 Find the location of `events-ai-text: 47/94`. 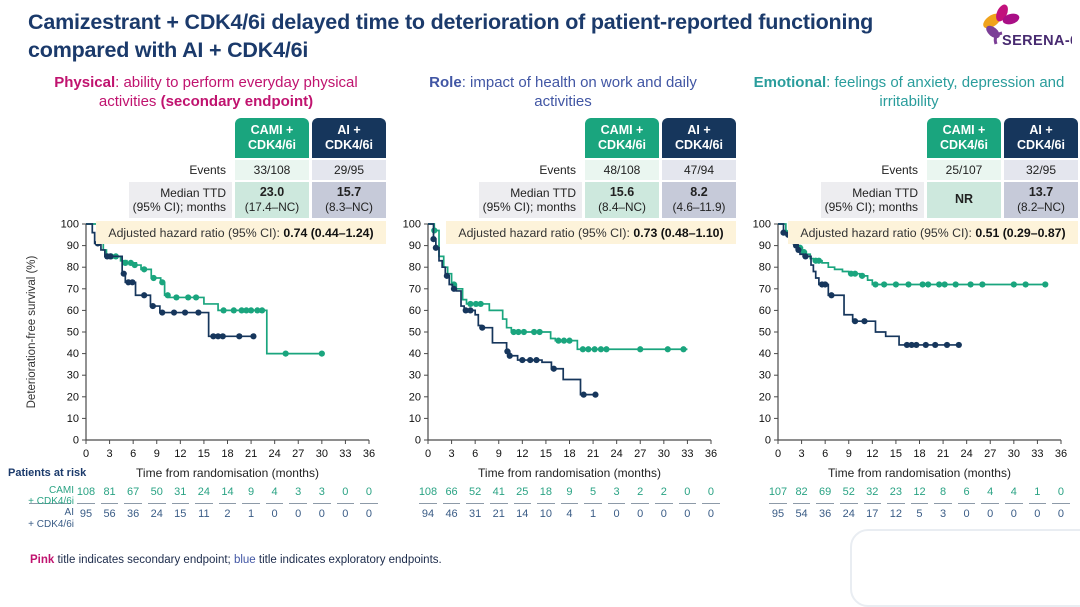

events-ai-text: 47/94 is located at coordinates (699, 170).